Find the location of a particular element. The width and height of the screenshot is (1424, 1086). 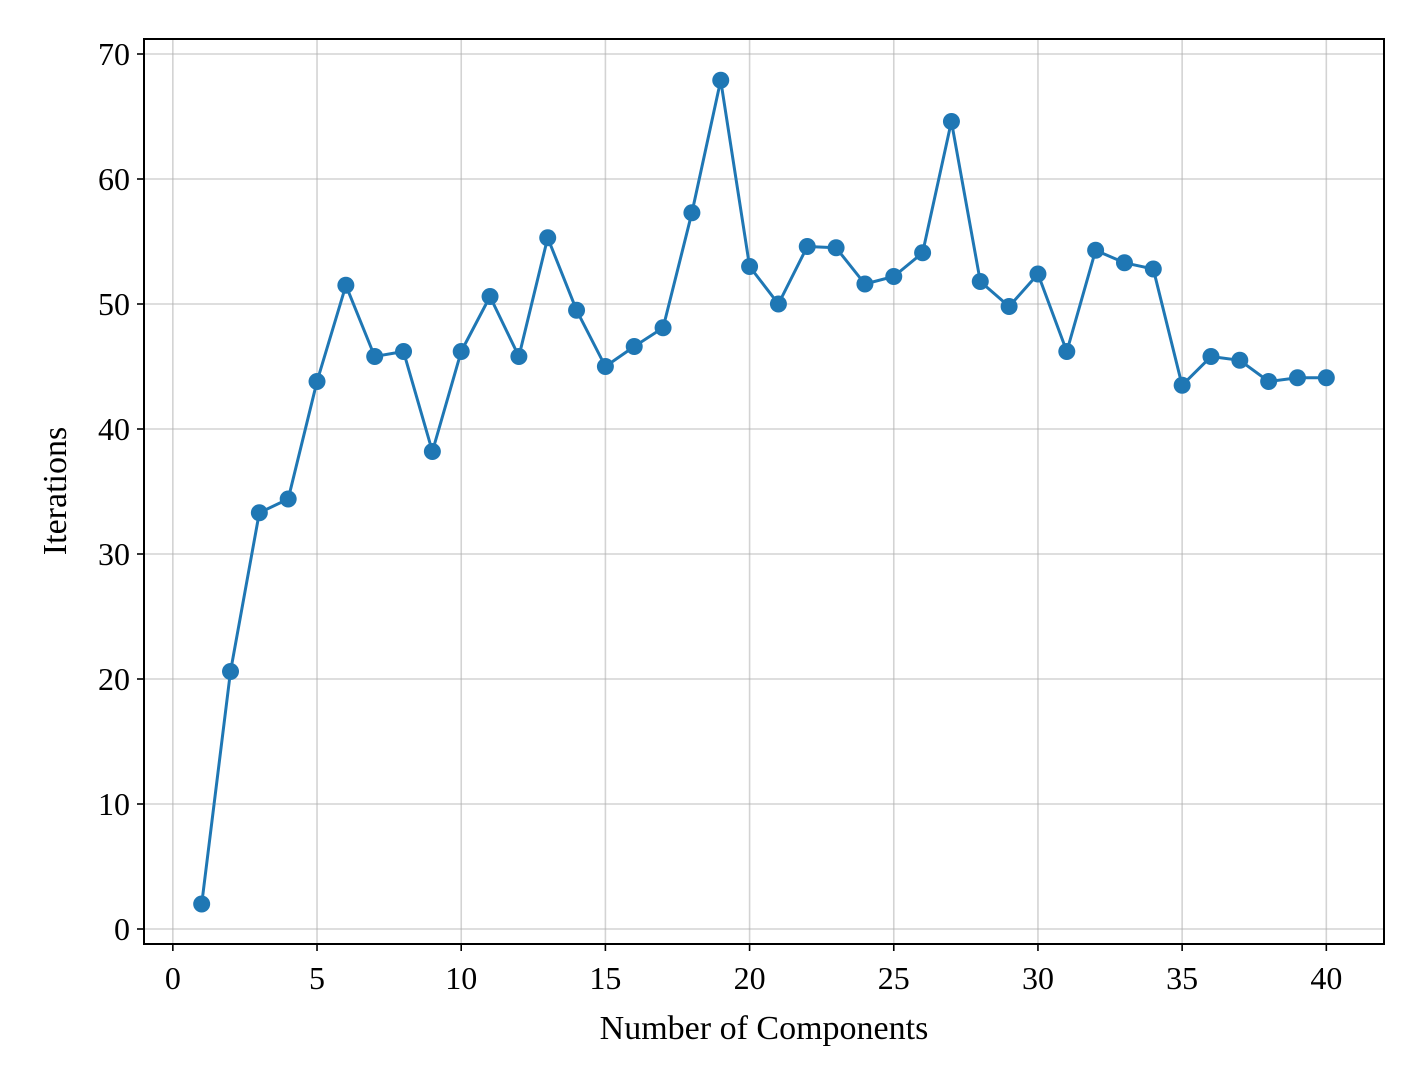

x-tick-label: 30 is located at coordinates (1038, 978).